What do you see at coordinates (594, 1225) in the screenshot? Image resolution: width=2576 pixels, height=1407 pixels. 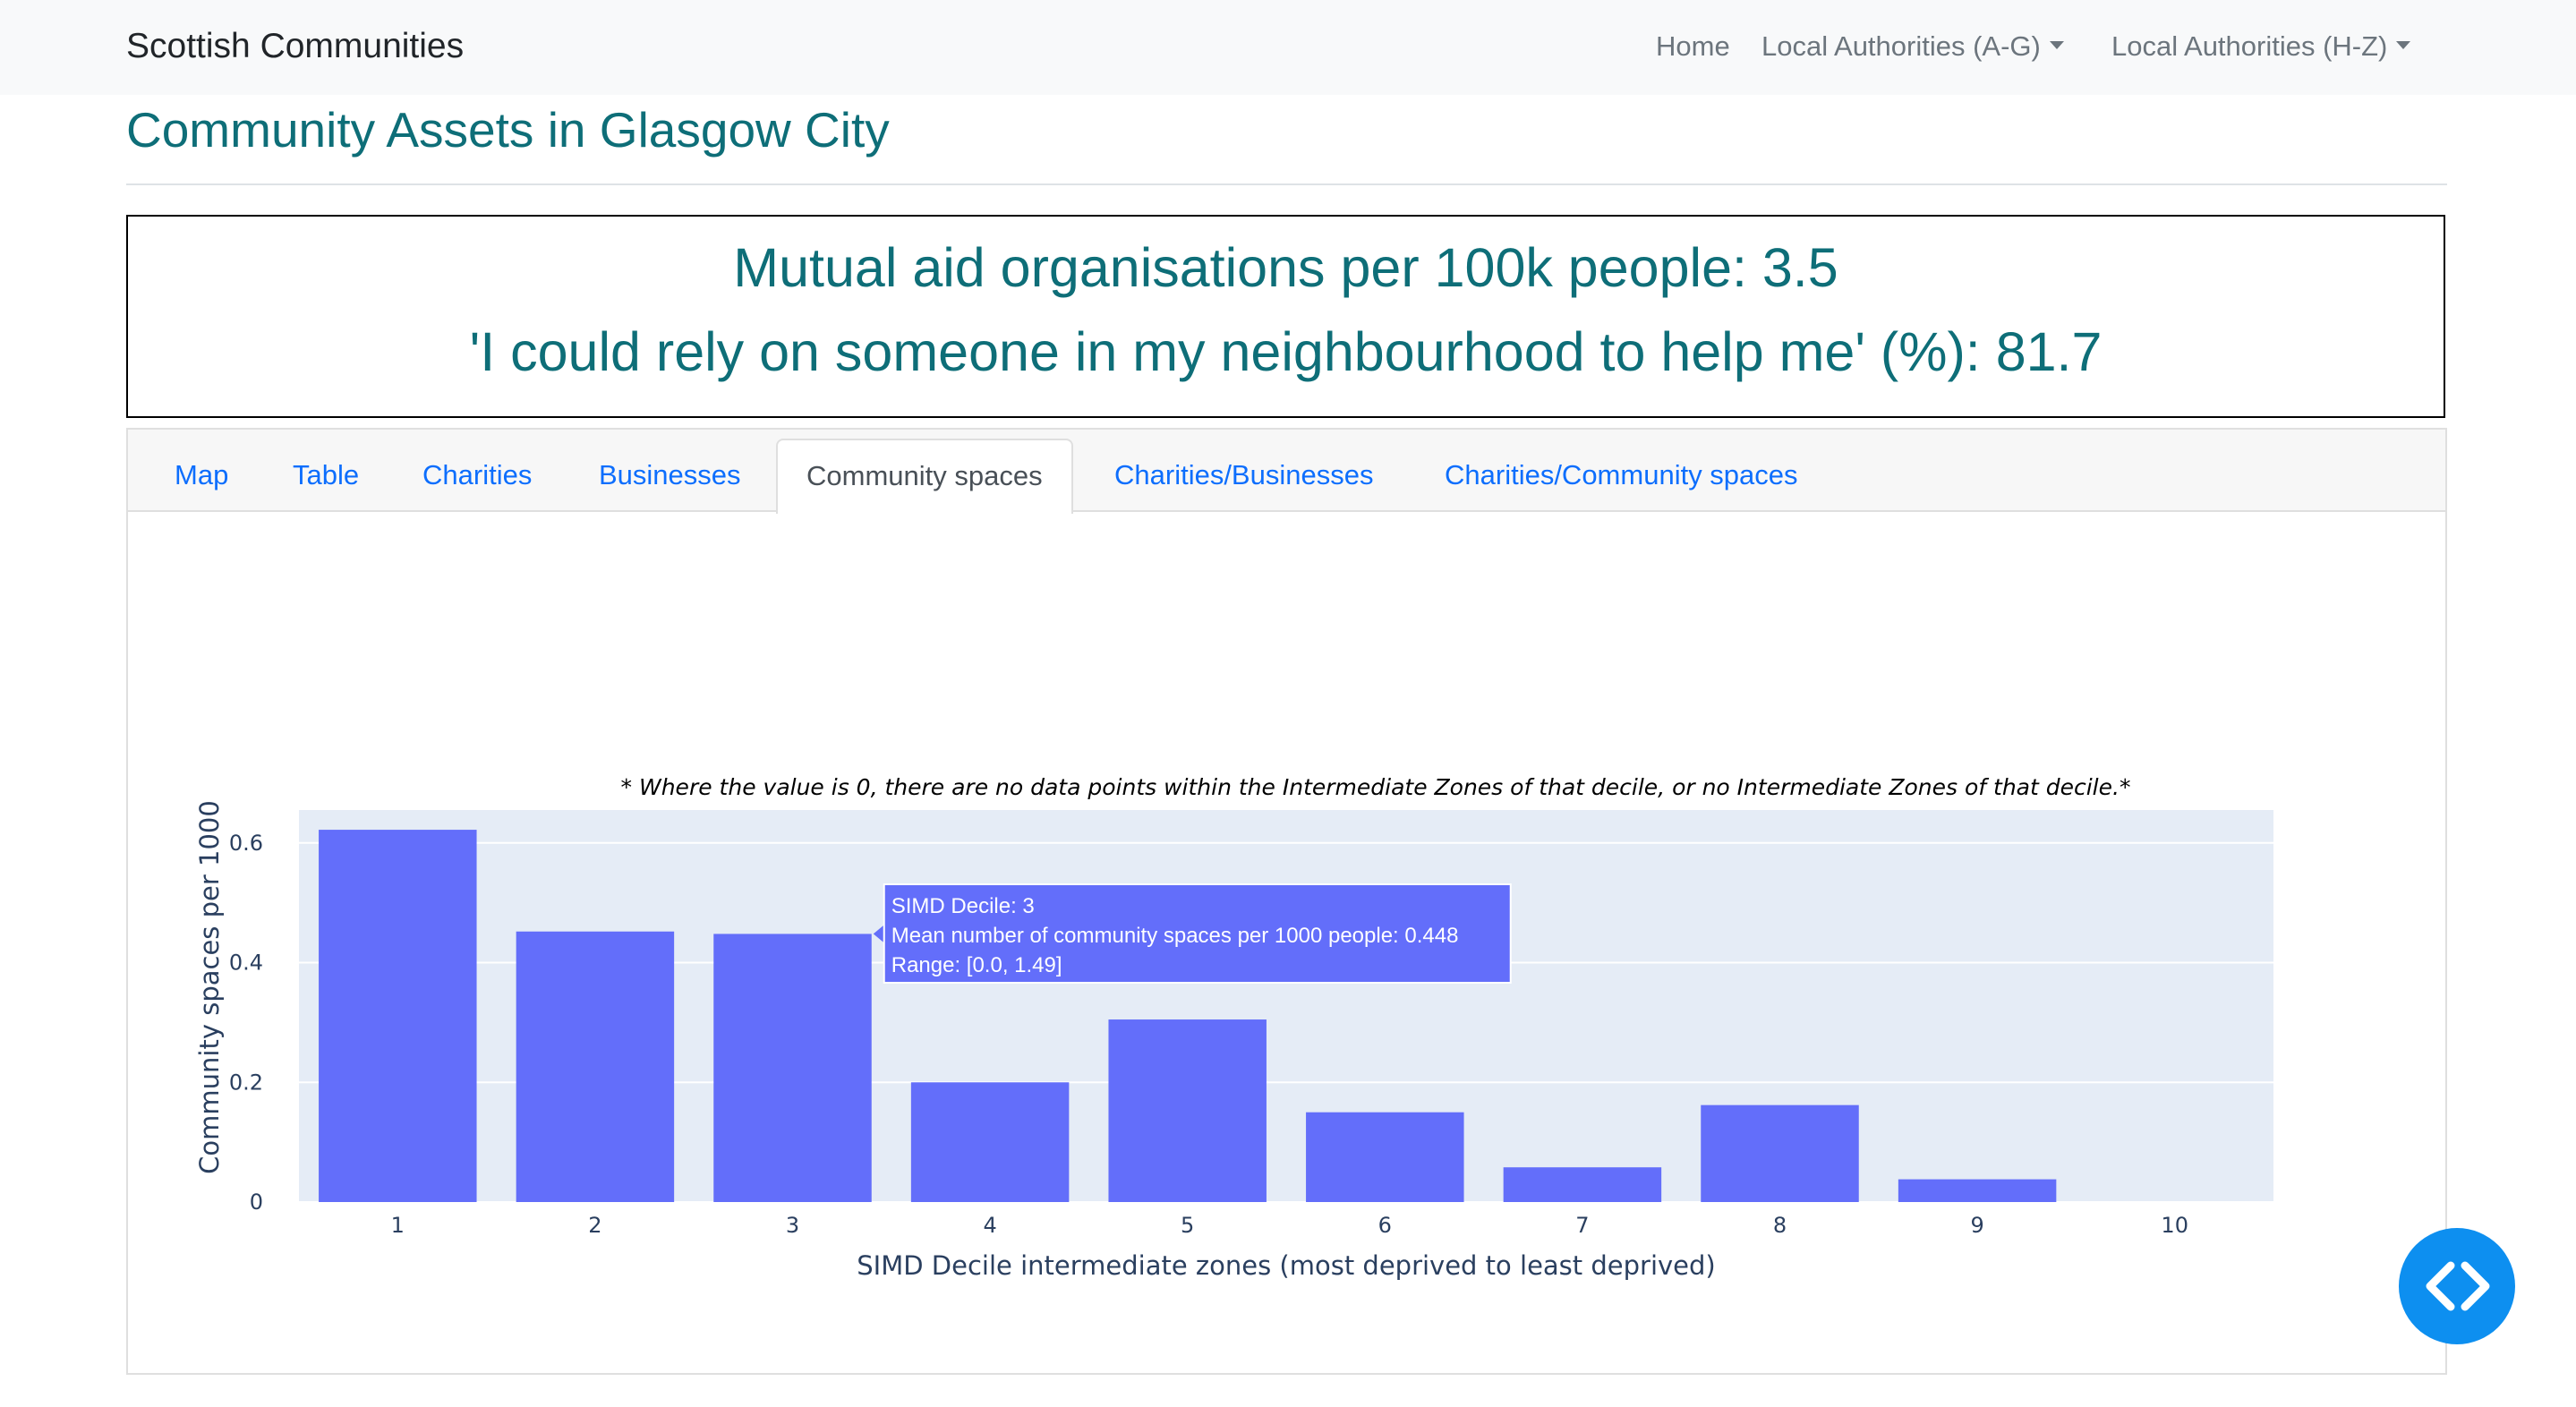 I see `x-tick-label: 2` at bounding box center [594, 1225].